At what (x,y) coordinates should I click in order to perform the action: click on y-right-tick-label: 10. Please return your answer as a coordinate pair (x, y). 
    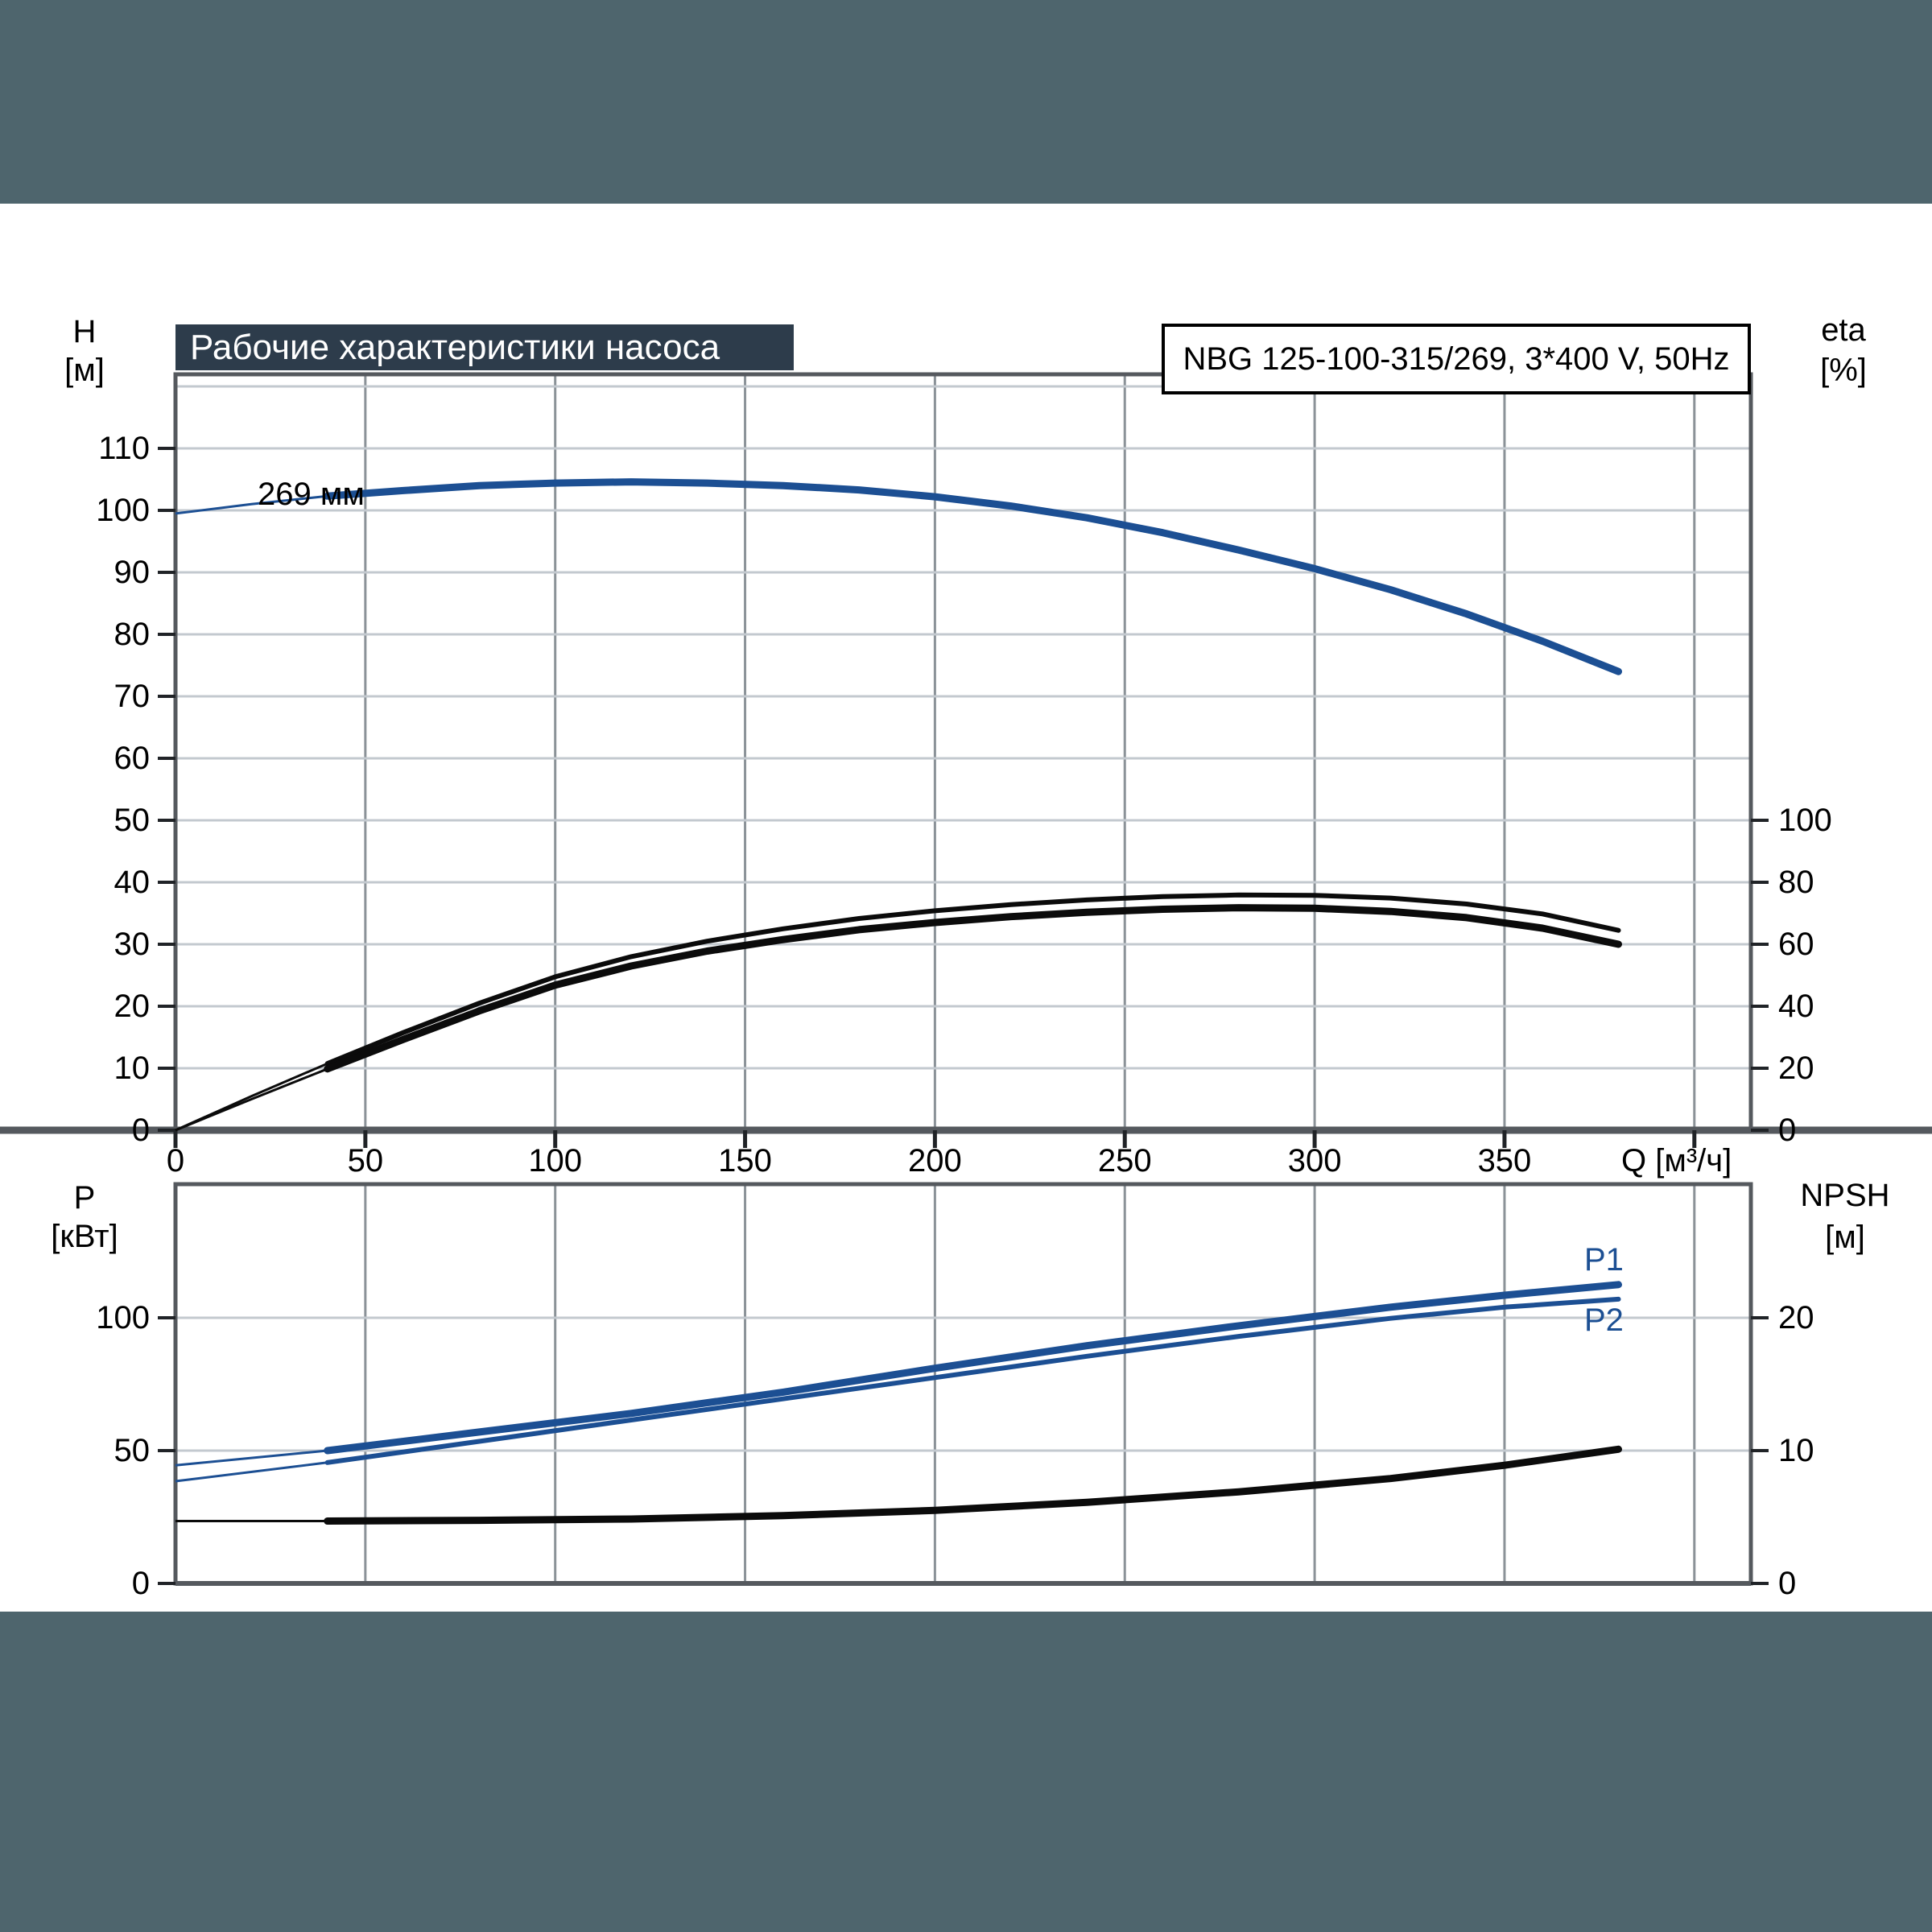
    Looking at the image, I should click on (1796, 1450).